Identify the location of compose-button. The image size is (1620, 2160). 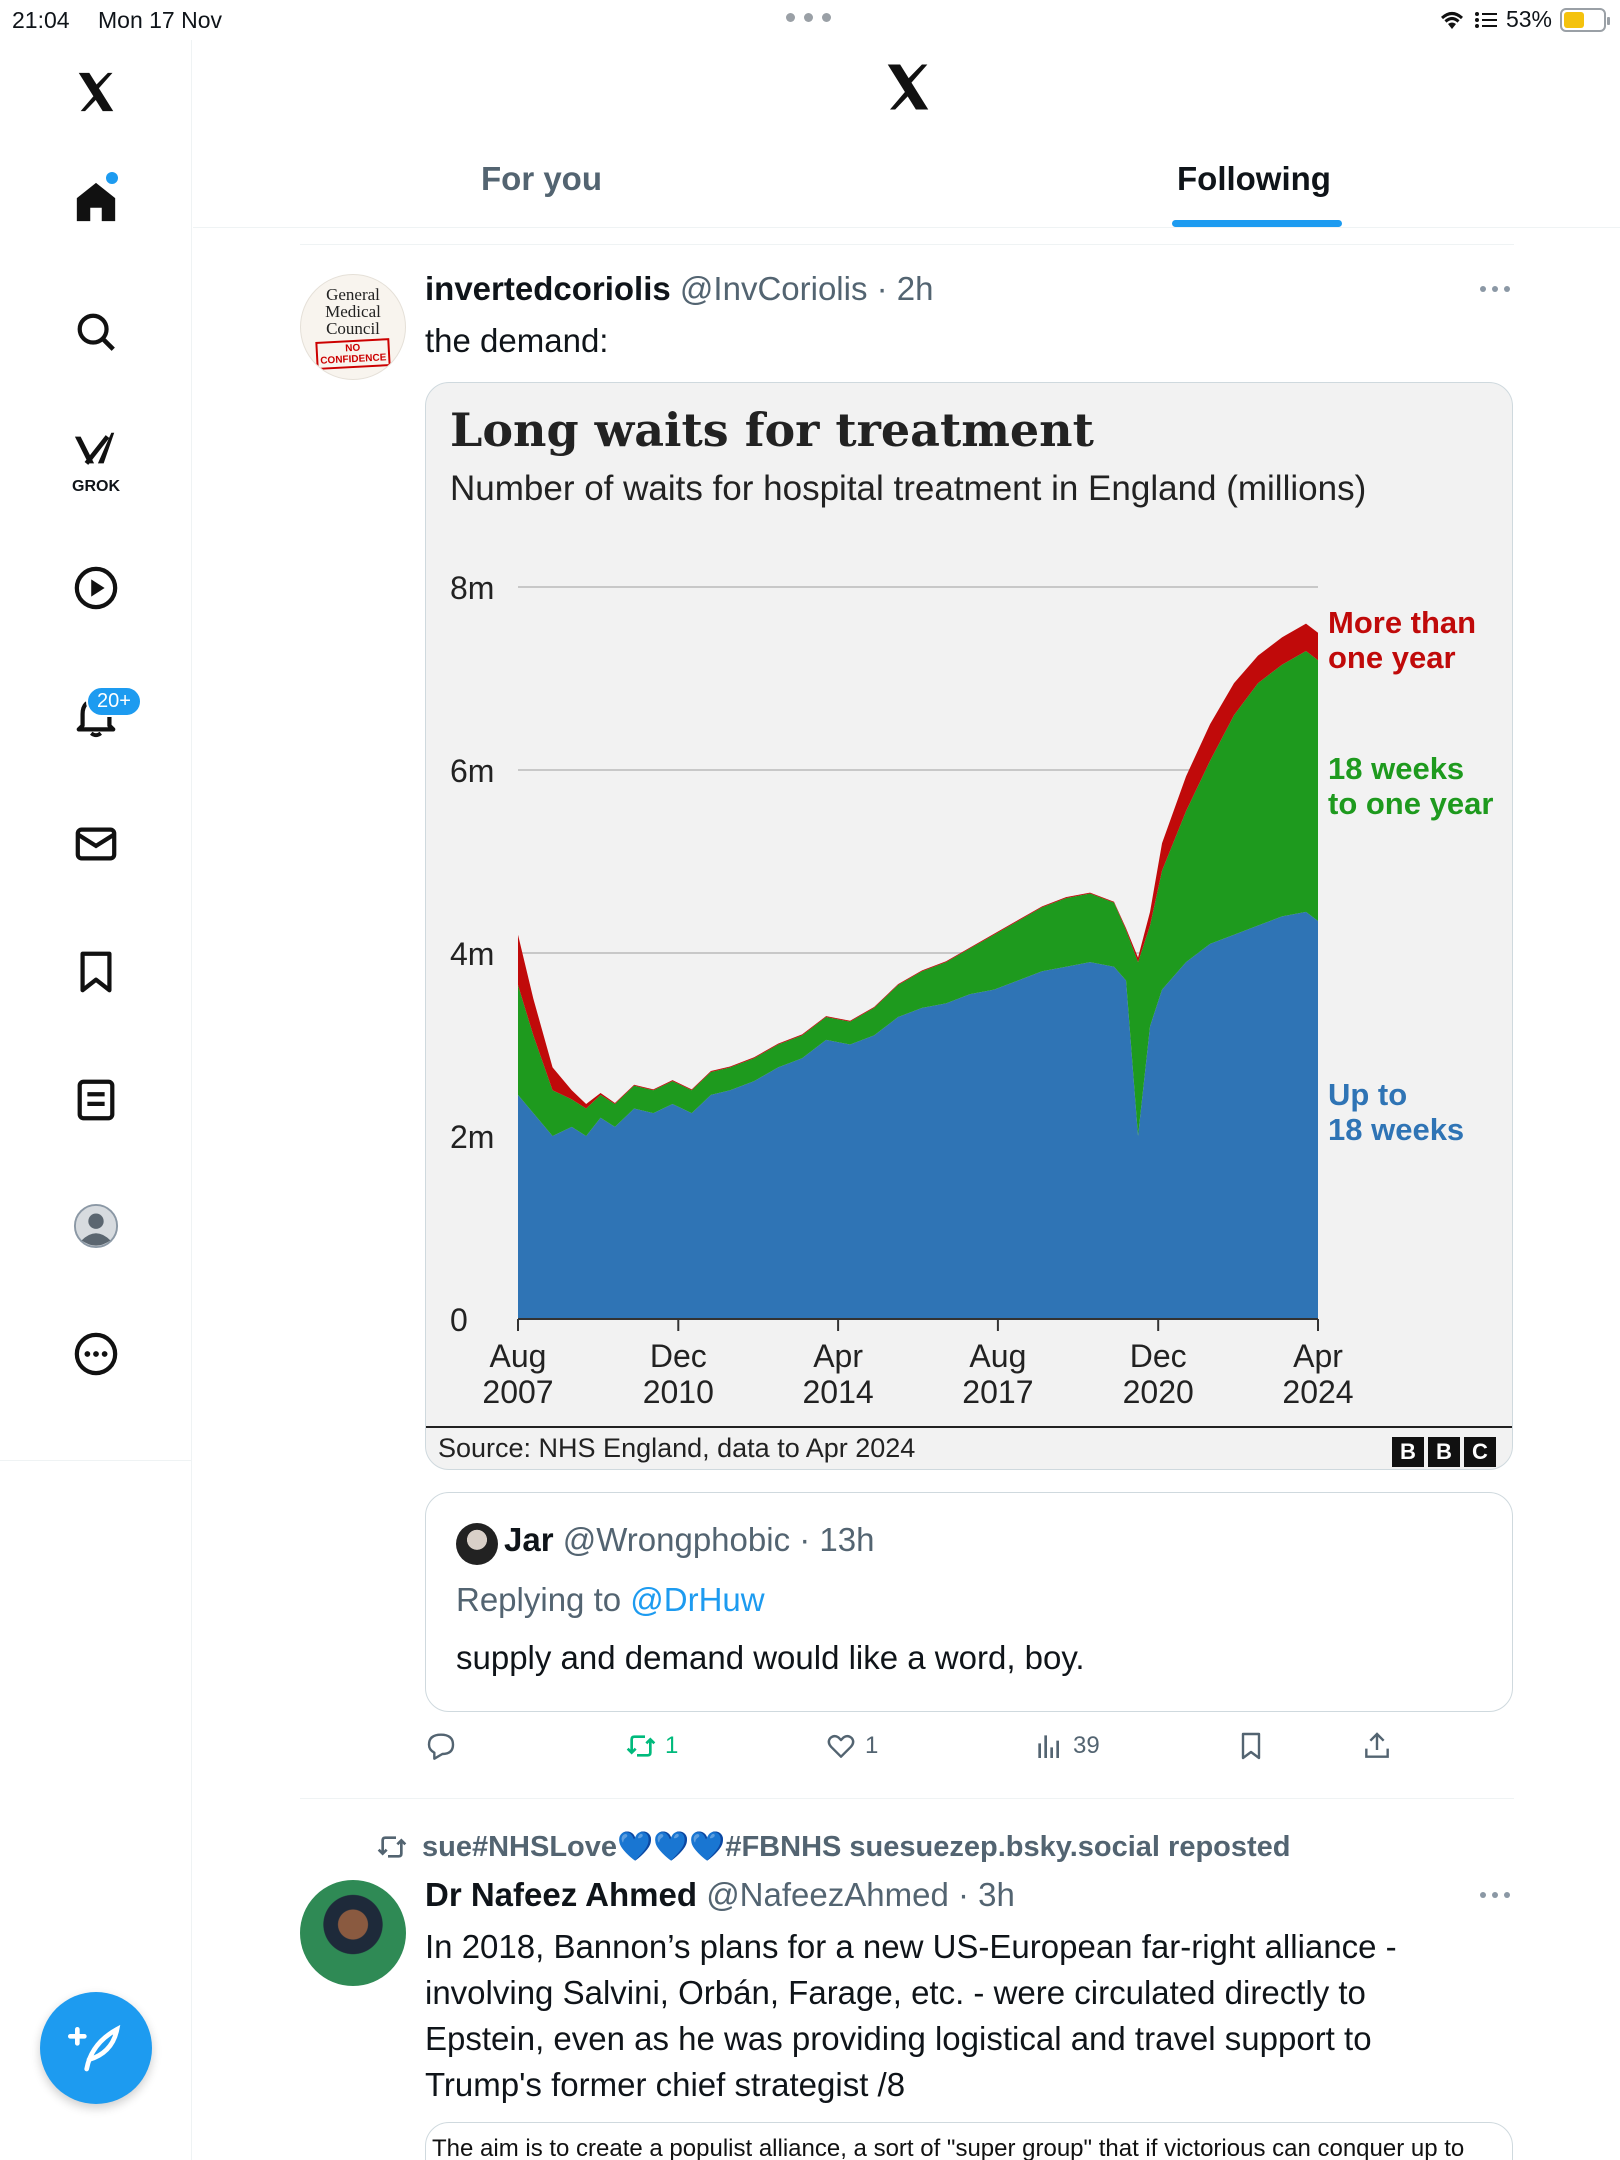
(96, 2048).